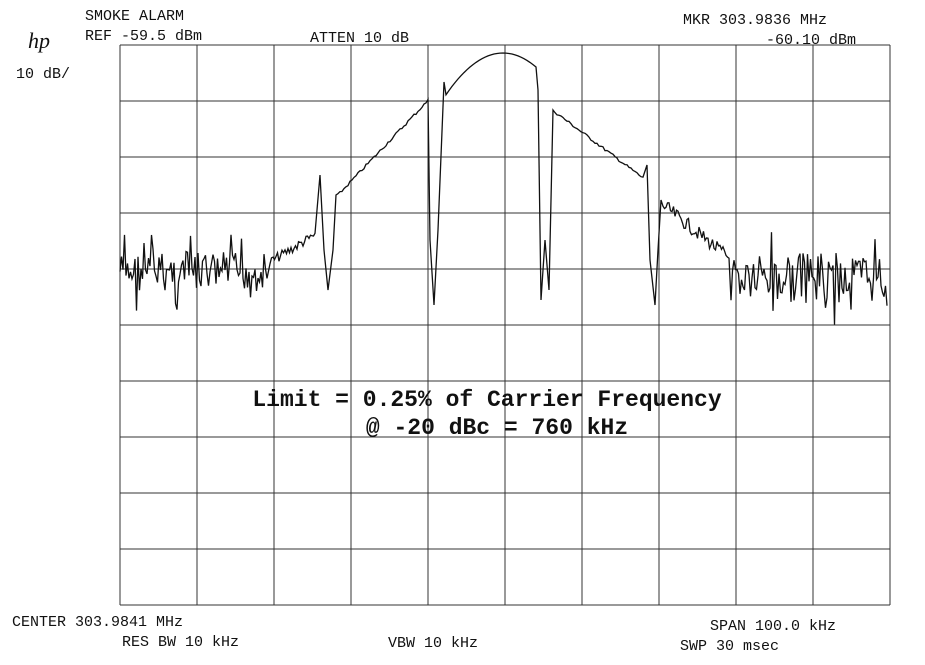 This screenshot has width=925, height=665. I want to click on annotation: @ -20 dBc = 760 kHz, so click(497, 428).